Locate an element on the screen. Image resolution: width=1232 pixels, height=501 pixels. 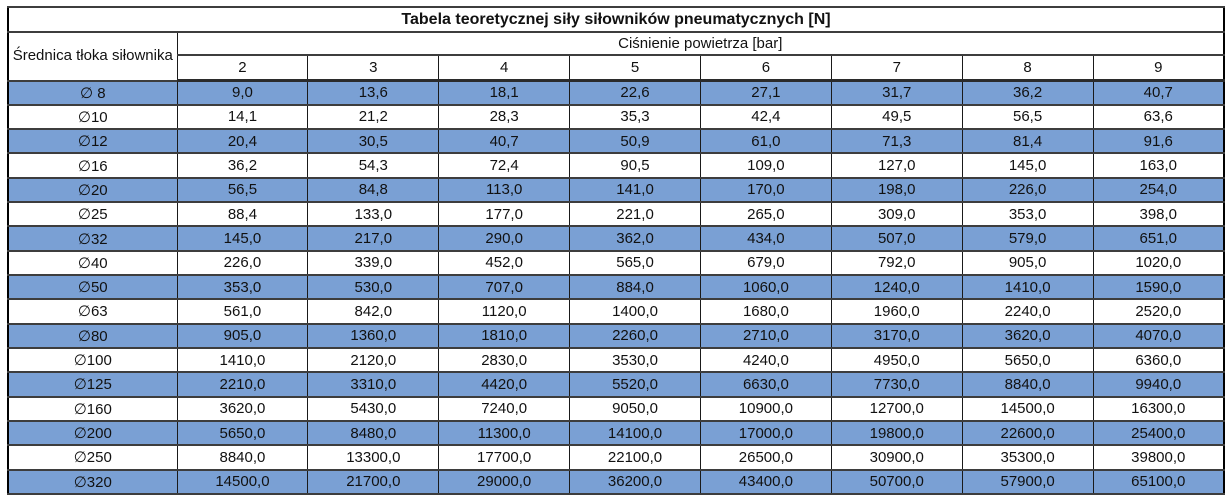
force-value-cell: 530,0 is located at coordinates (373, 287).